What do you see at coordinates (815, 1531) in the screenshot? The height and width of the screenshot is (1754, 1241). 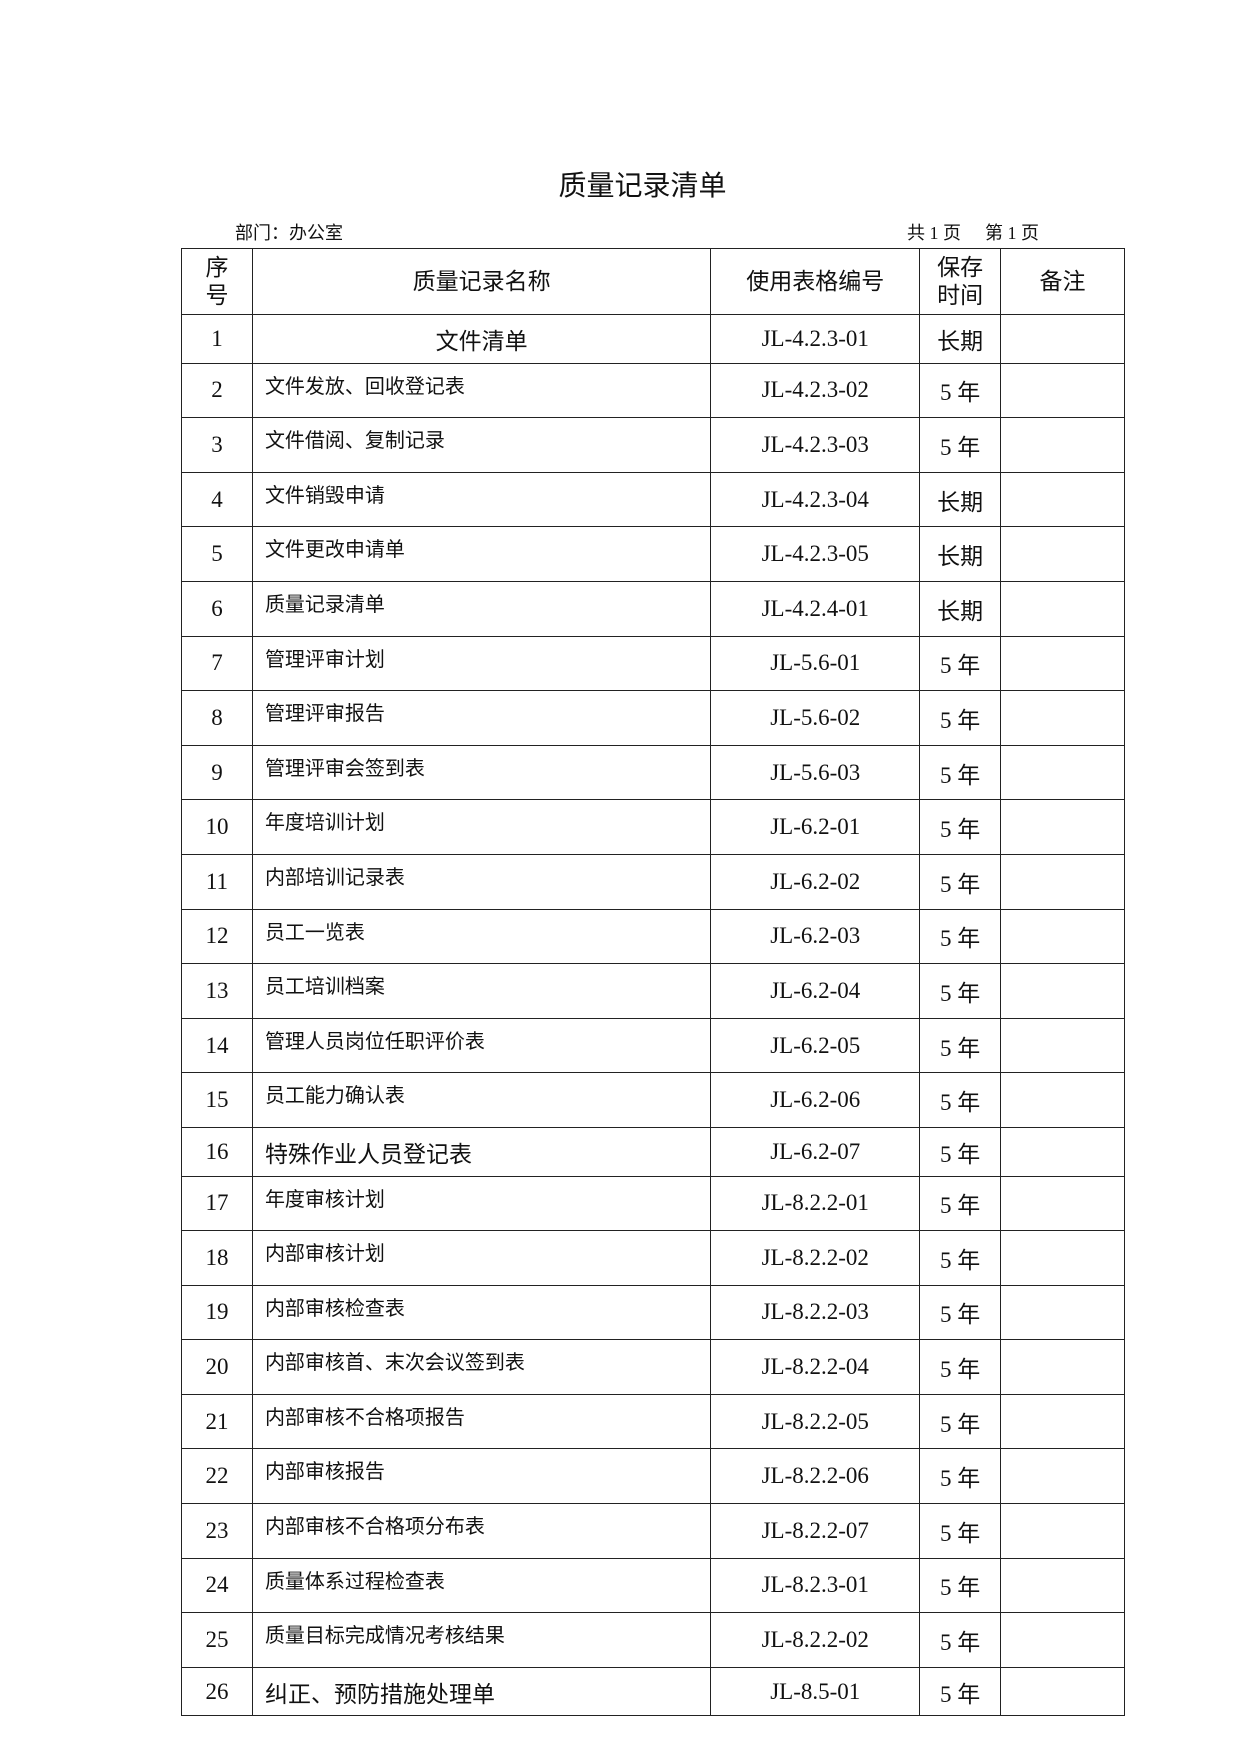 I see `row-code: JL-8.2.2-07` at bounding box center [815, 1531].